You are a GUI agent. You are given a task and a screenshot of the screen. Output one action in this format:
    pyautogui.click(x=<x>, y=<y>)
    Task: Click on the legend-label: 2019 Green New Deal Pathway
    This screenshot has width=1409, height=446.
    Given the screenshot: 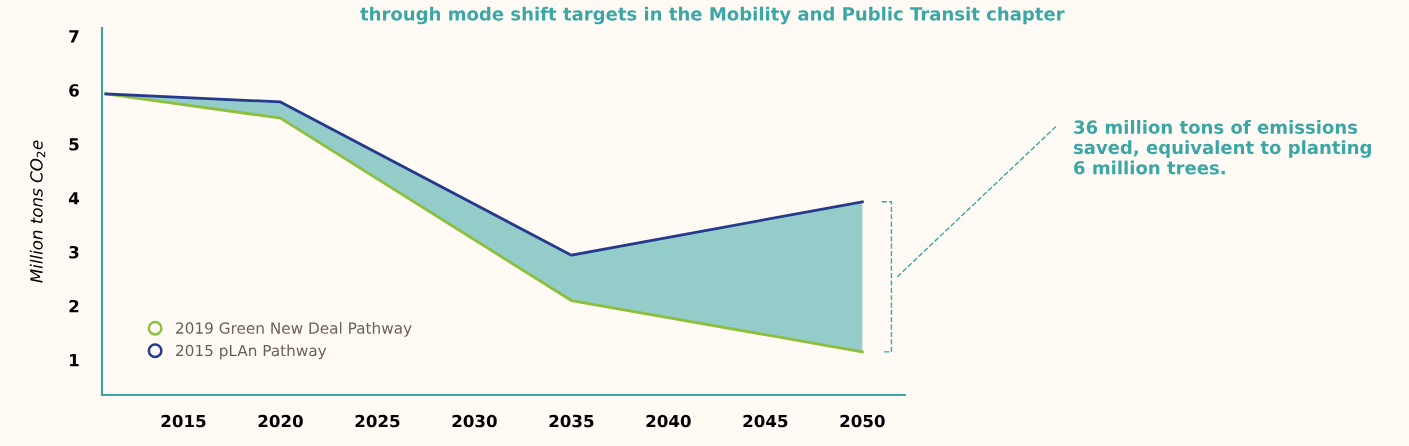 What is the action you would take?
    pyautogui.click(x=294, y=329)
    